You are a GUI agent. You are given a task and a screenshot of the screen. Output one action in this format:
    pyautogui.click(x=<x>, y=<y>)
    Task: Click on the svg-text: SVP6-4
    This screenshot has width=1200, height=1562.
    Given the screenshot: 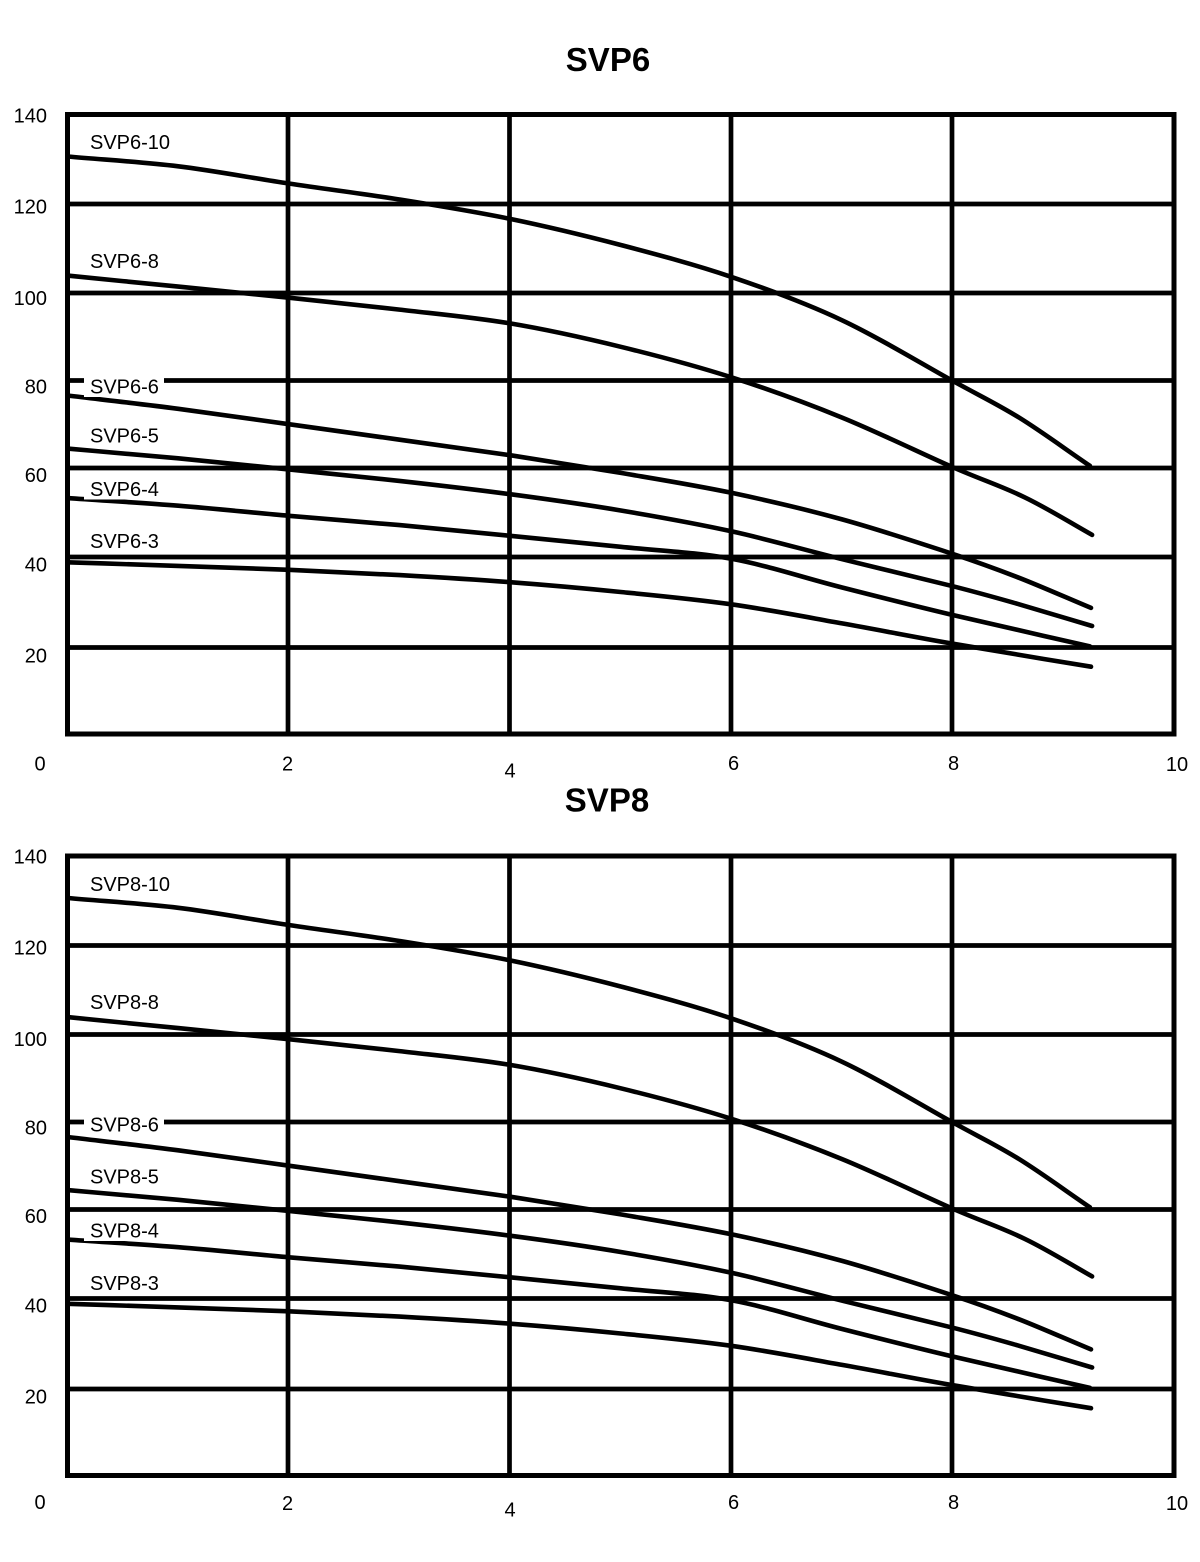 What is the action you would take?
    pyautogui.click(x=124, y=490)
    